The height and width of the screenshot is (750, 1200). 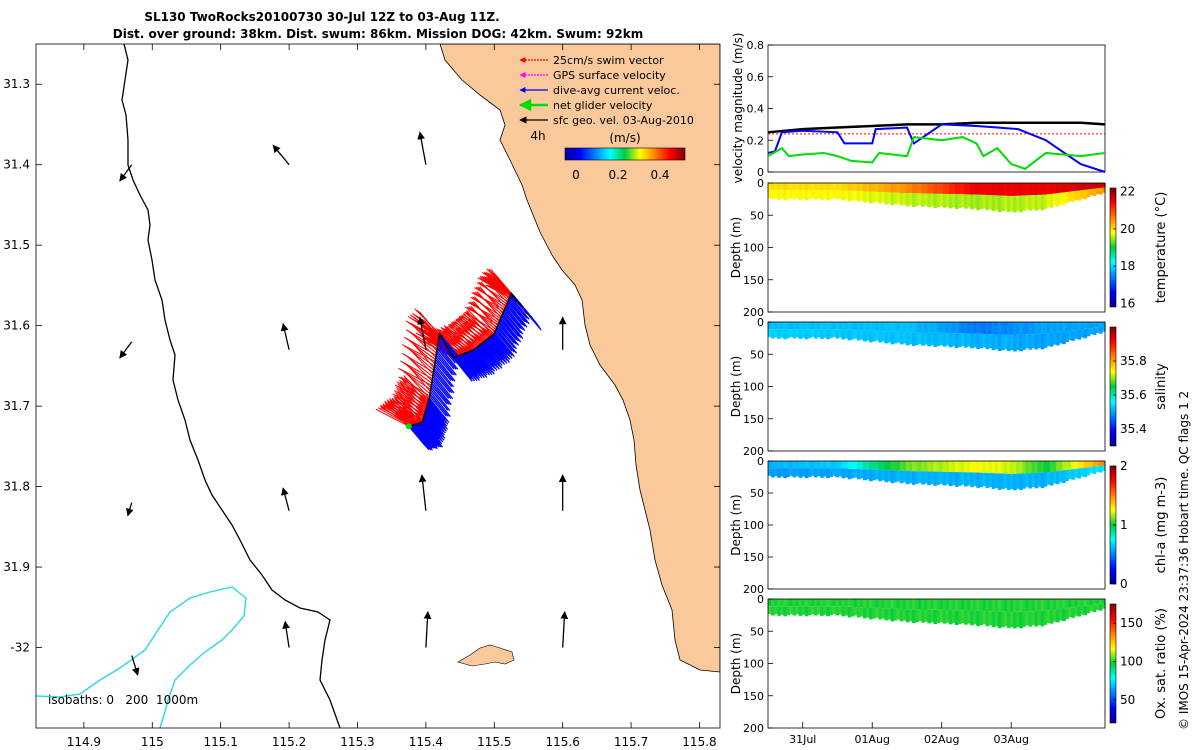 I want to click on speed-colorbar-bar, so click(x=625, y=154).